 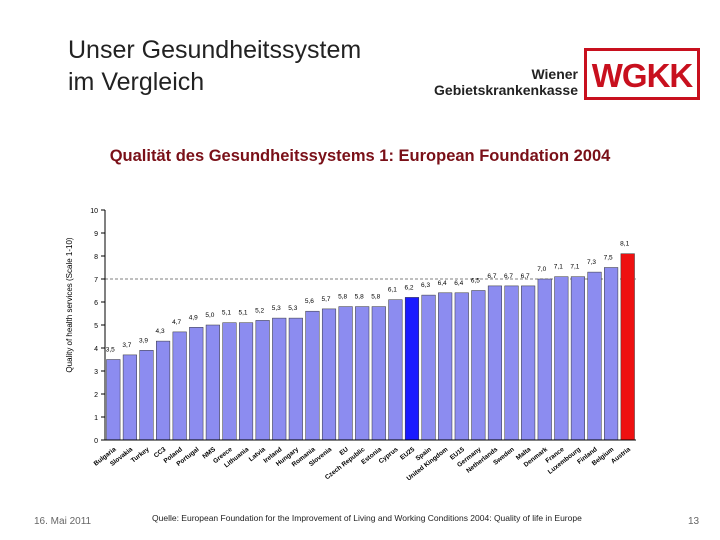 What do you see at coordinates (262, 380) in the screenshot?
I see `bar-latvia` at bounding box center [262, 380].